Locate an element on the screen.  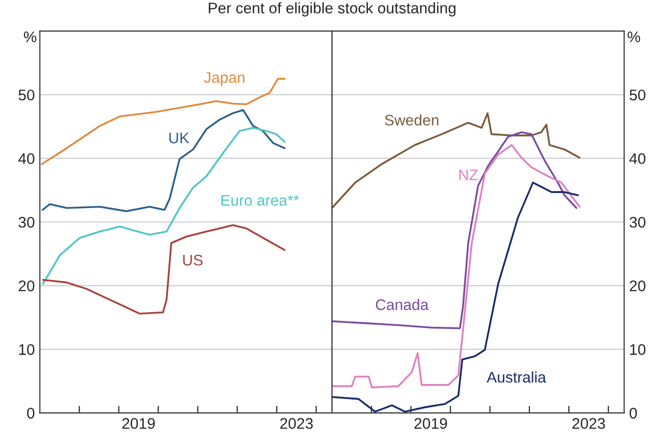
series-label: US is located at coordinates (193, 260).